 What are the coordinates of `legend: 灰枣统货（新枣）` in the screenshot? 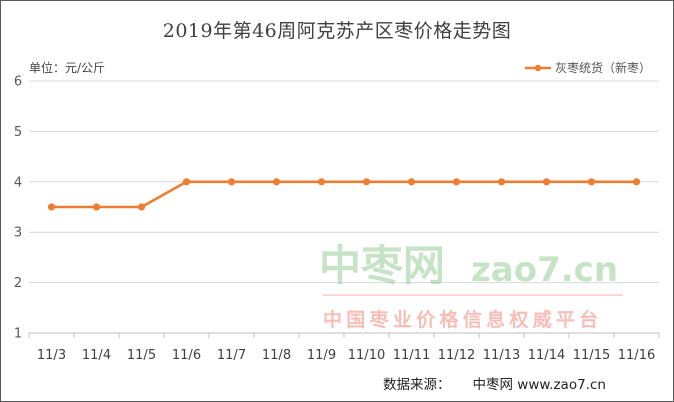 It's located at (587, 67).